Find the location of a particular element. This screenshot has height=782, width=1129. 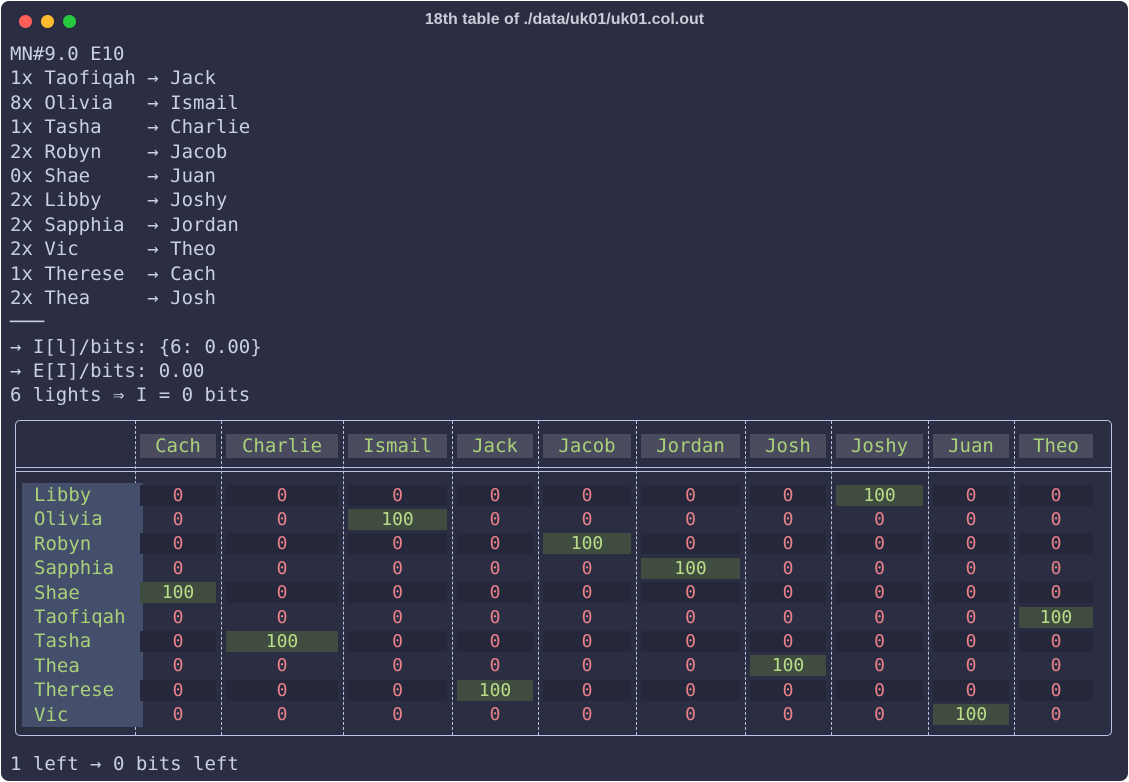

title-bar: 18th table of ./data/uk01/uk01.col.out is located at coordinates (564, 21).